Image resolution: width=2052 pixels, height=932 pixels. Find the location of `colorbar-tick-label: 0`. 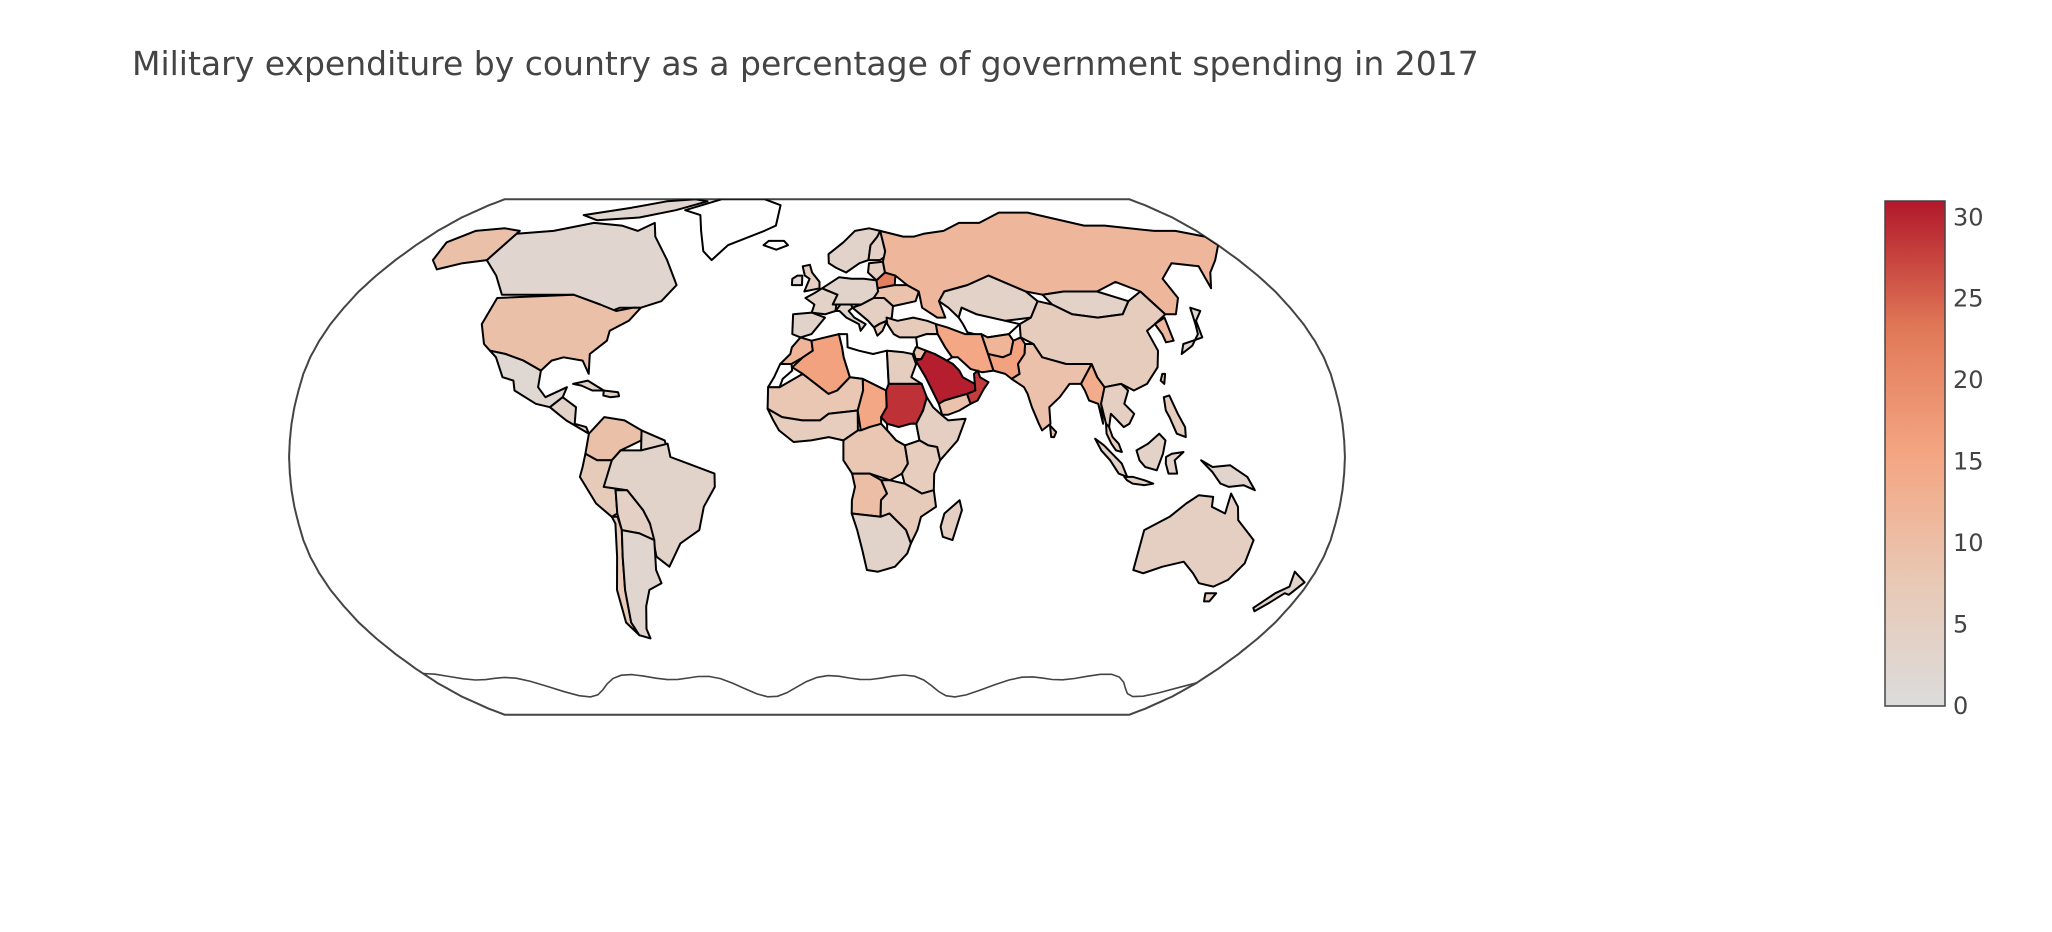

colorbar-tick-label: 0 is located at coordinates (1960, 706).